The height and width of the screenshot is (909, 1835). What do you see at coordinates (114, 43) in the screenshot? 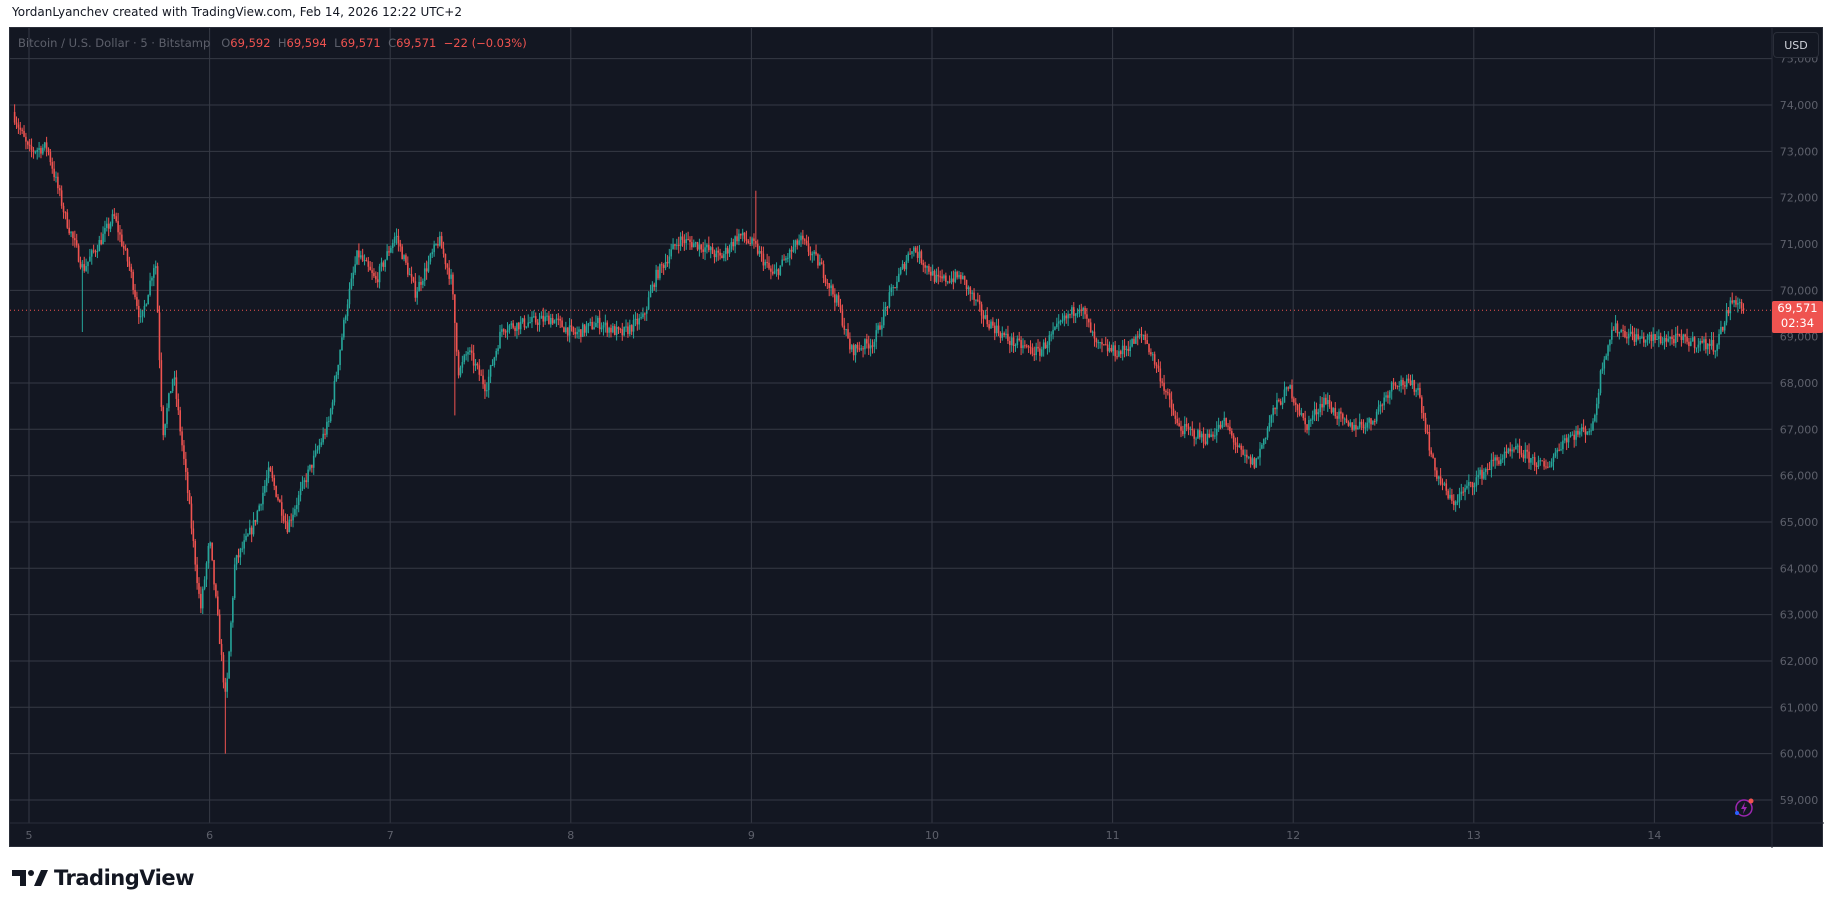
I see `symbol-name: Bitcoin / U.S. Dollar · 5 · Bitstamp` at bounding box center [114, 43].